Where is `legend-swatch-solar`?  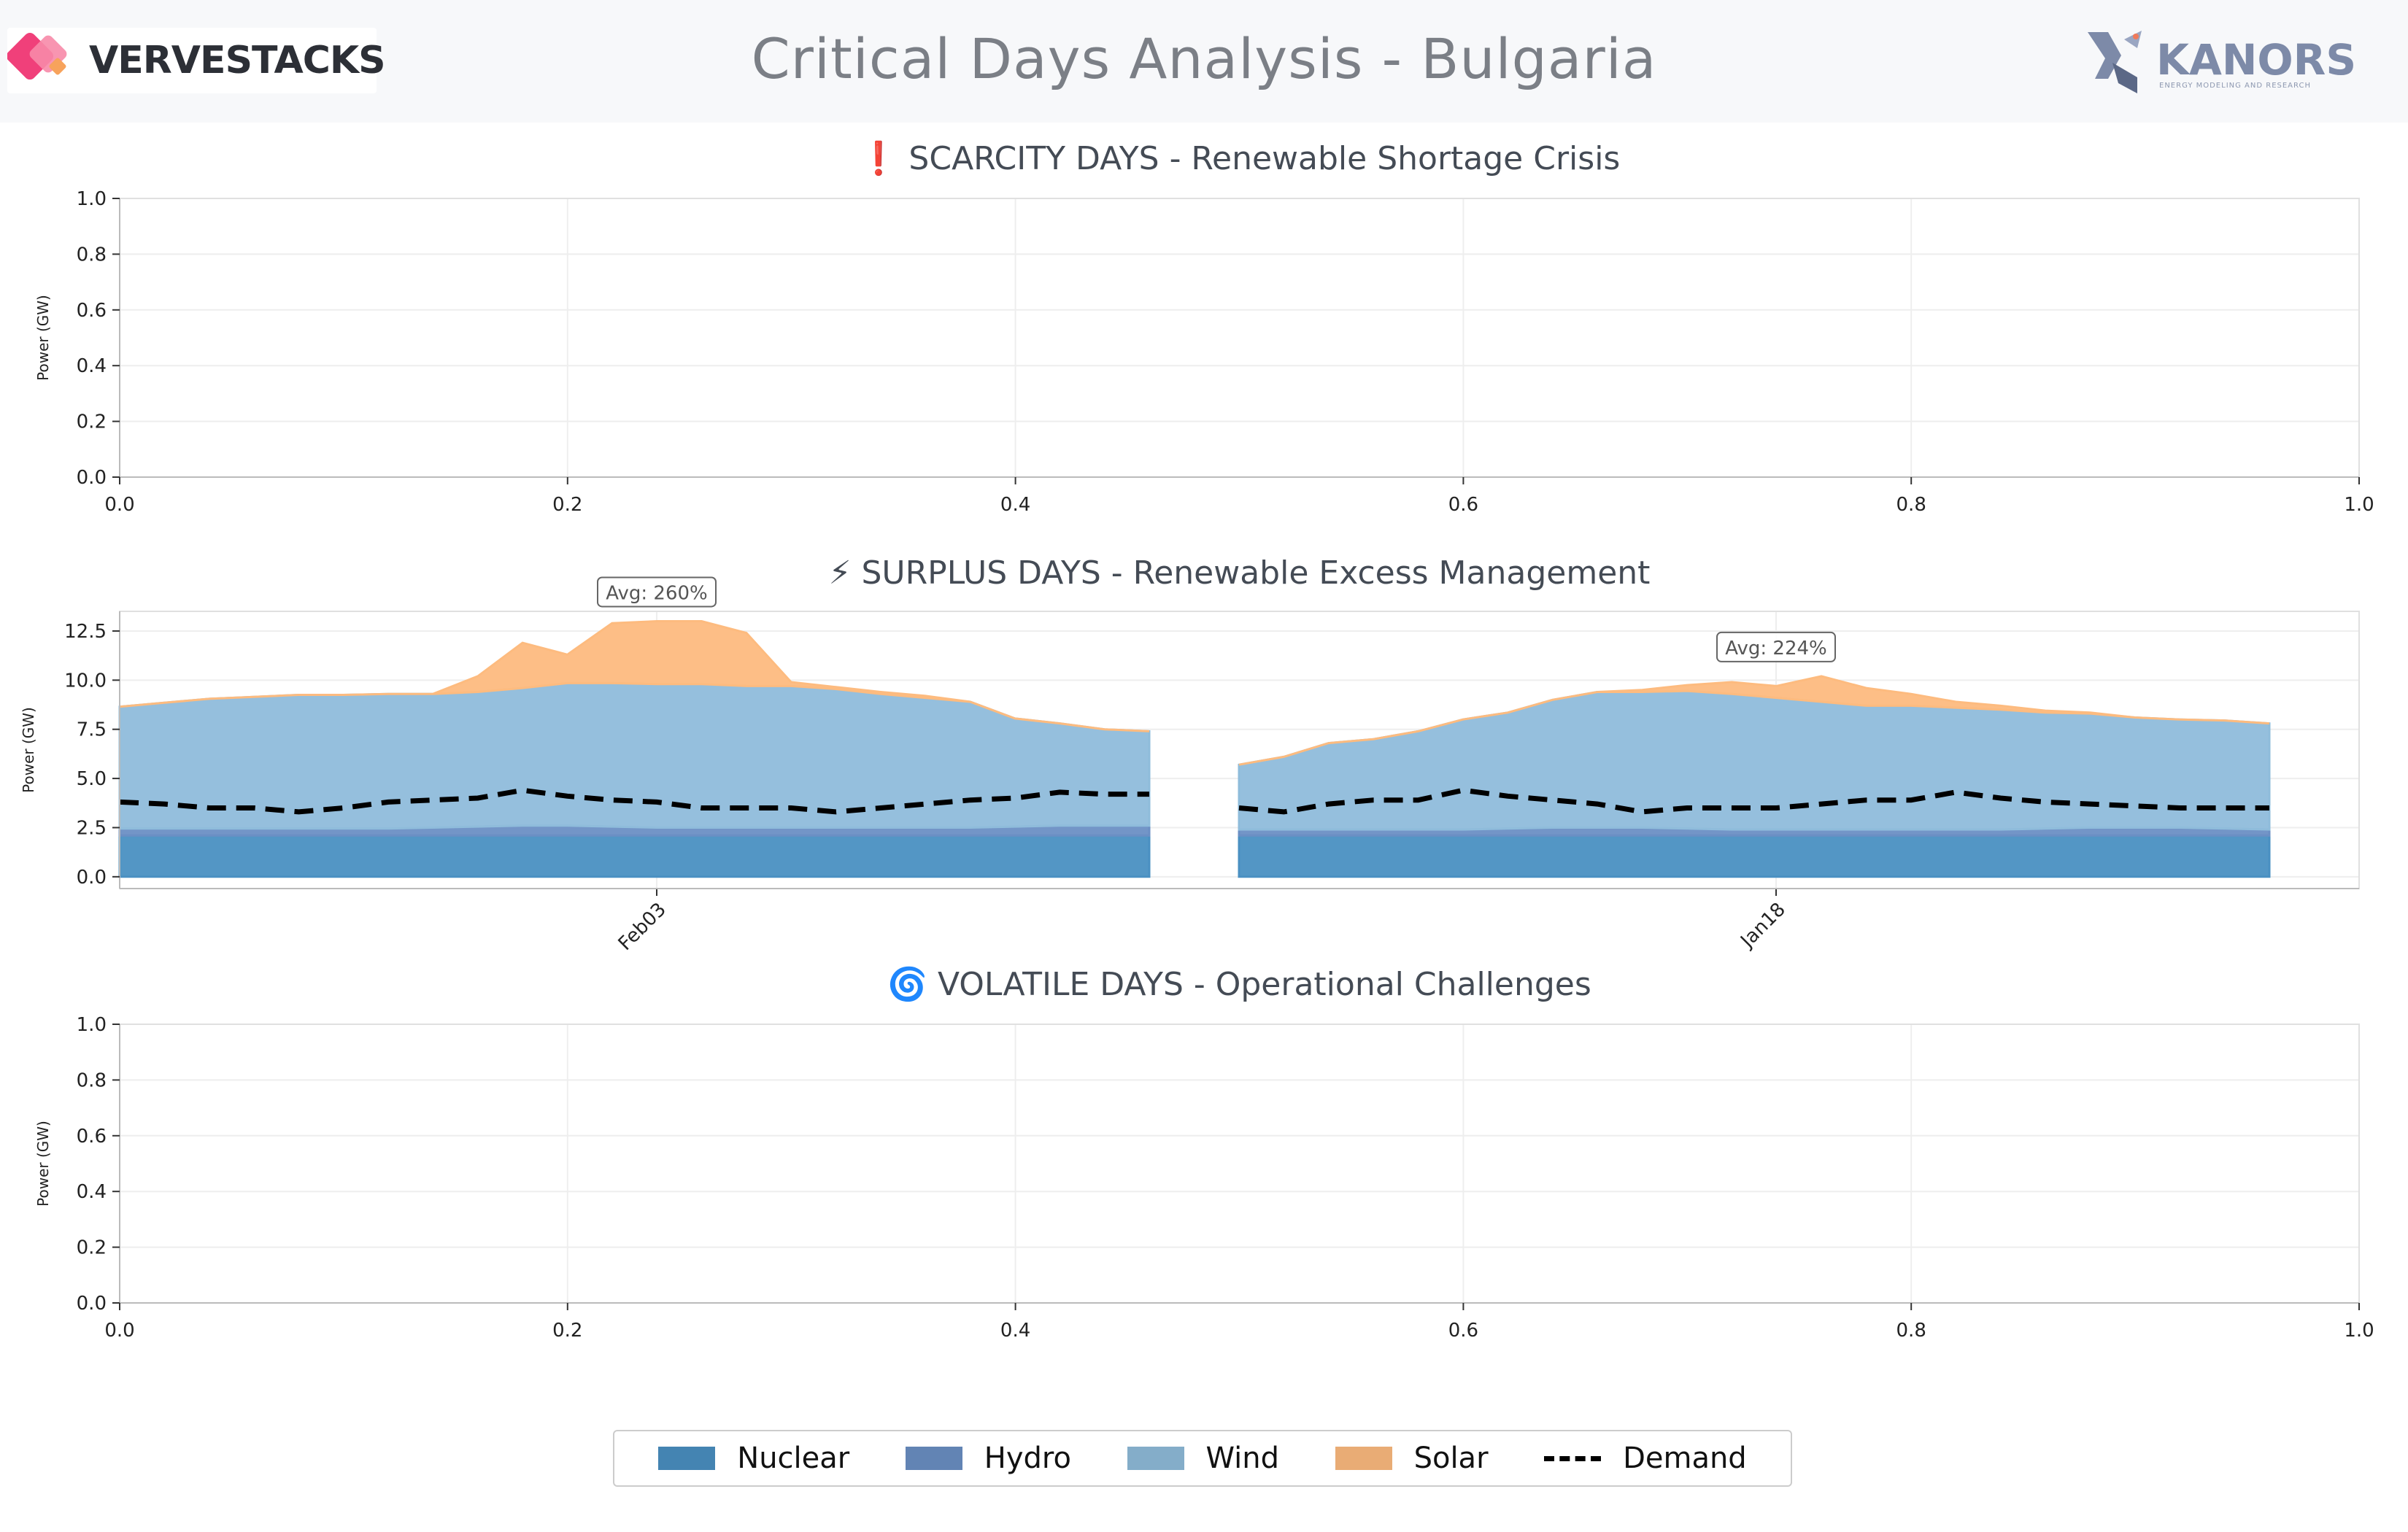 legend-swatch-solar is located at coordinates (1363, 1459).